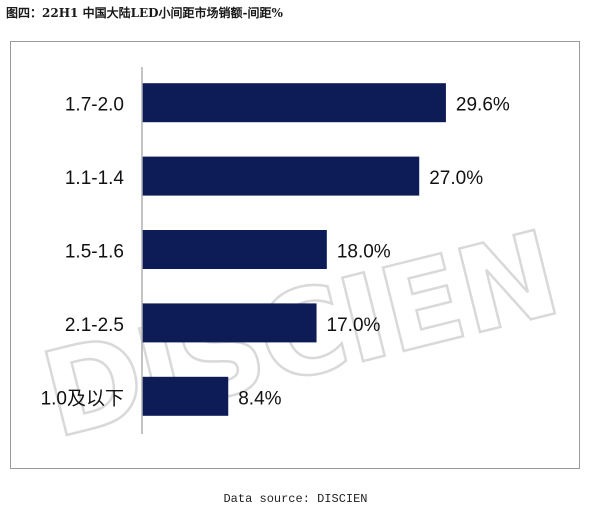  What do you see at coordinates (144, 13) in the screenshot?
I see `figure-title: 图四：22H1 中国大陆LED小间距市场销额-间距%` at bounding box center [144, 13].